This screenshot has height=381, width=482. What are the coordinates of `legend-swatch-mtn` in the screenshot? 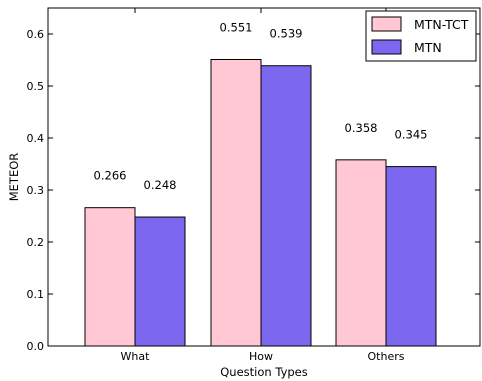 It's located at (386, 47).